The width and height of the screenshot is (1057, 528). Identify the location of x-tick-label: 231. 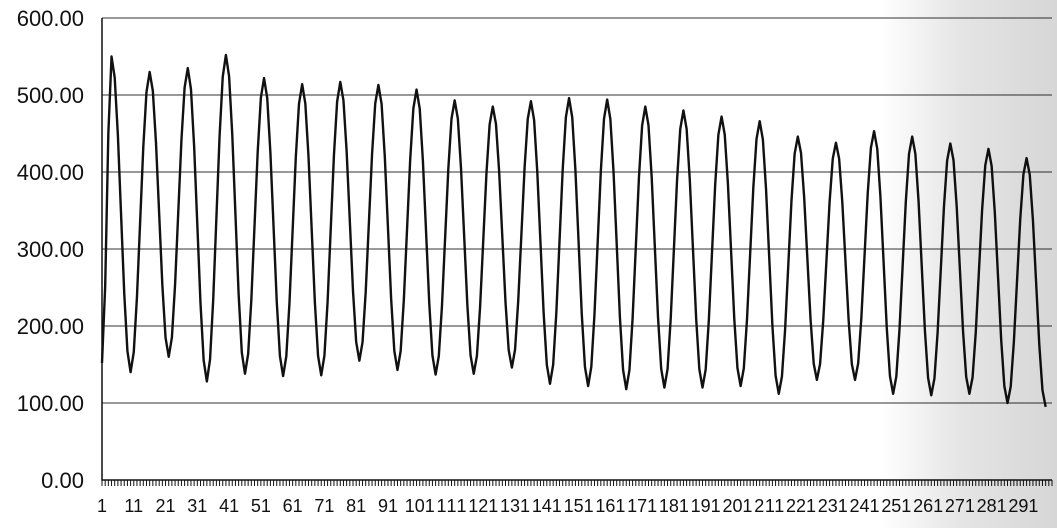
(833, 506).